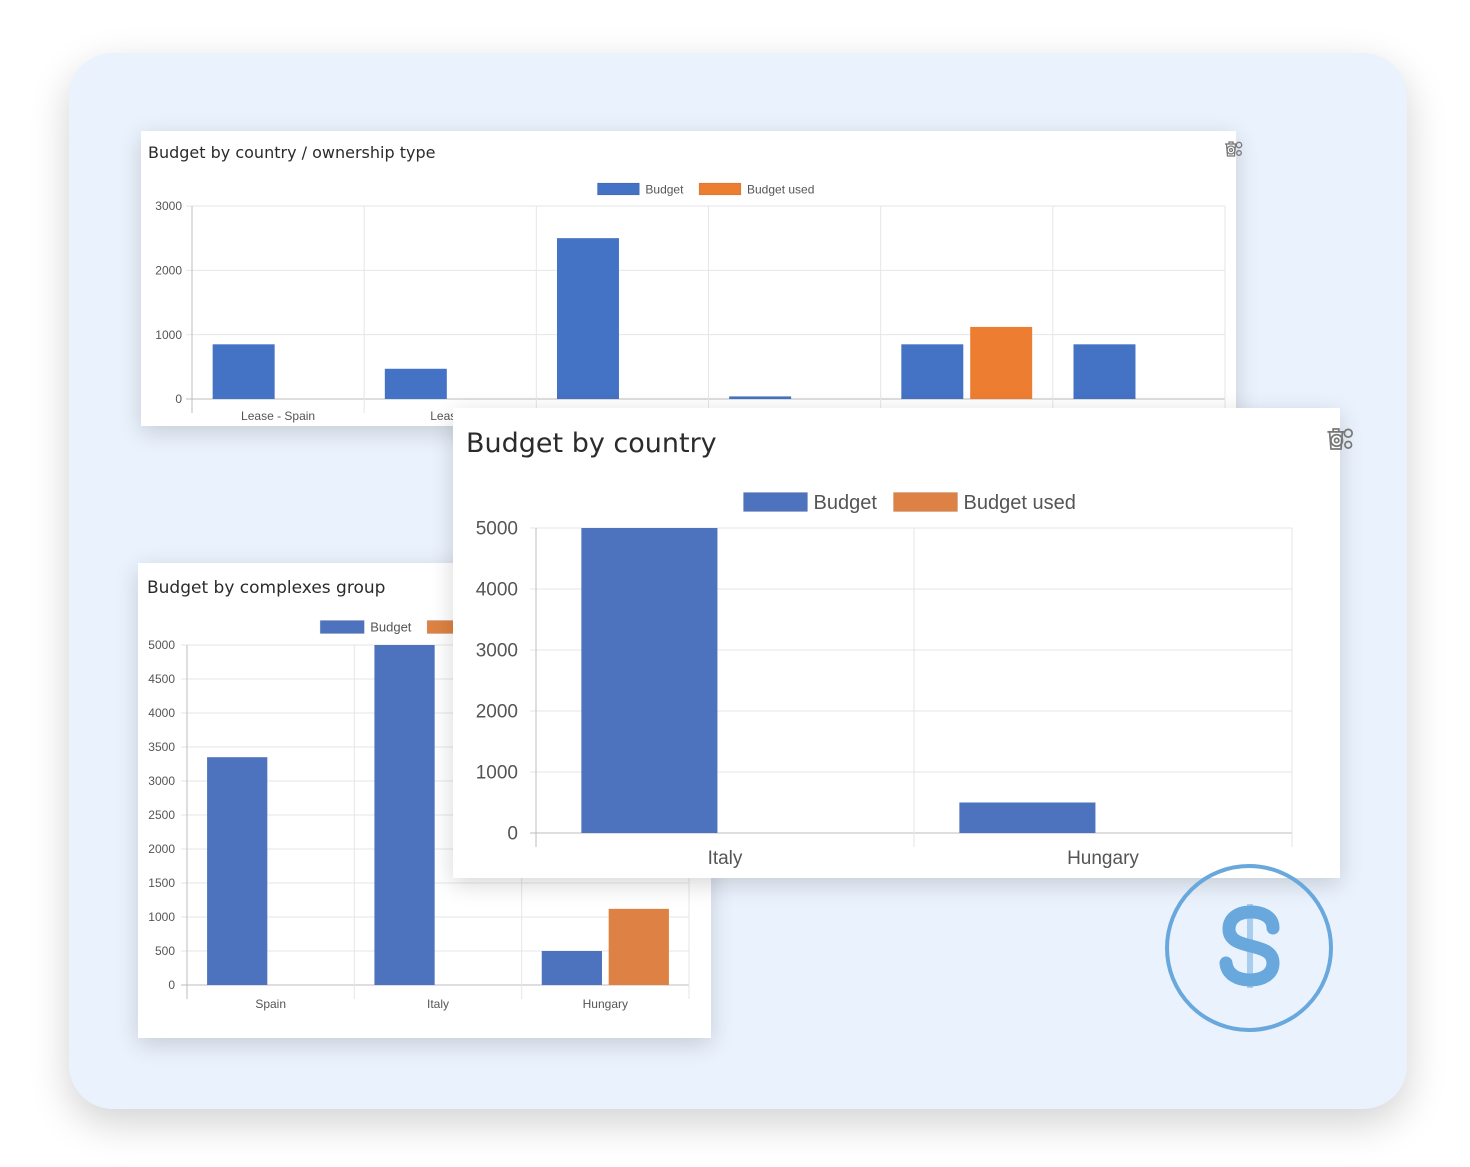  What do you see at coordinates (161, 747) in the screenshot?
I see `y-tick-label: 3500` at bounding box center [161, 747].